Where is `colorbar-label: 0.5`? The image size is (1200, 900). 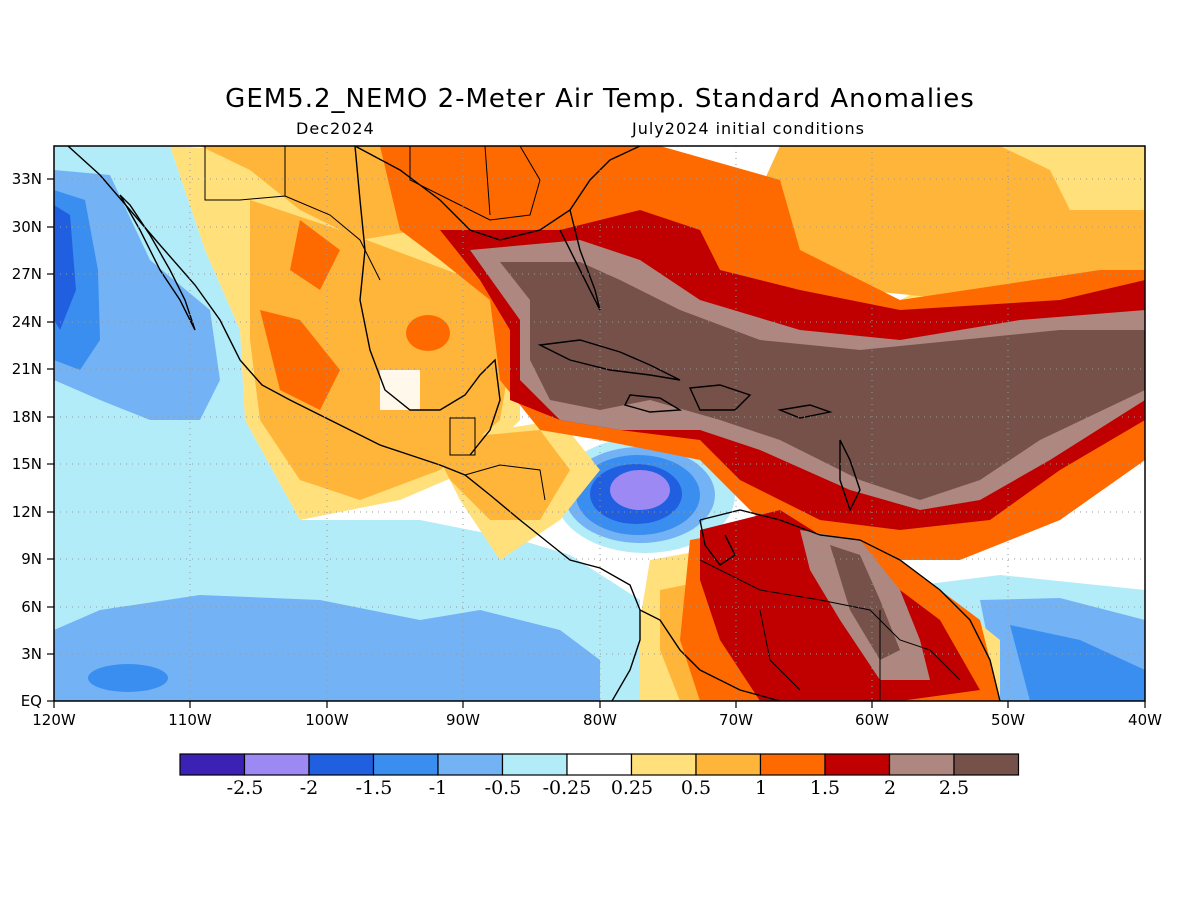
colorbar-label: 0.5 is located at coordinates (696, 788).